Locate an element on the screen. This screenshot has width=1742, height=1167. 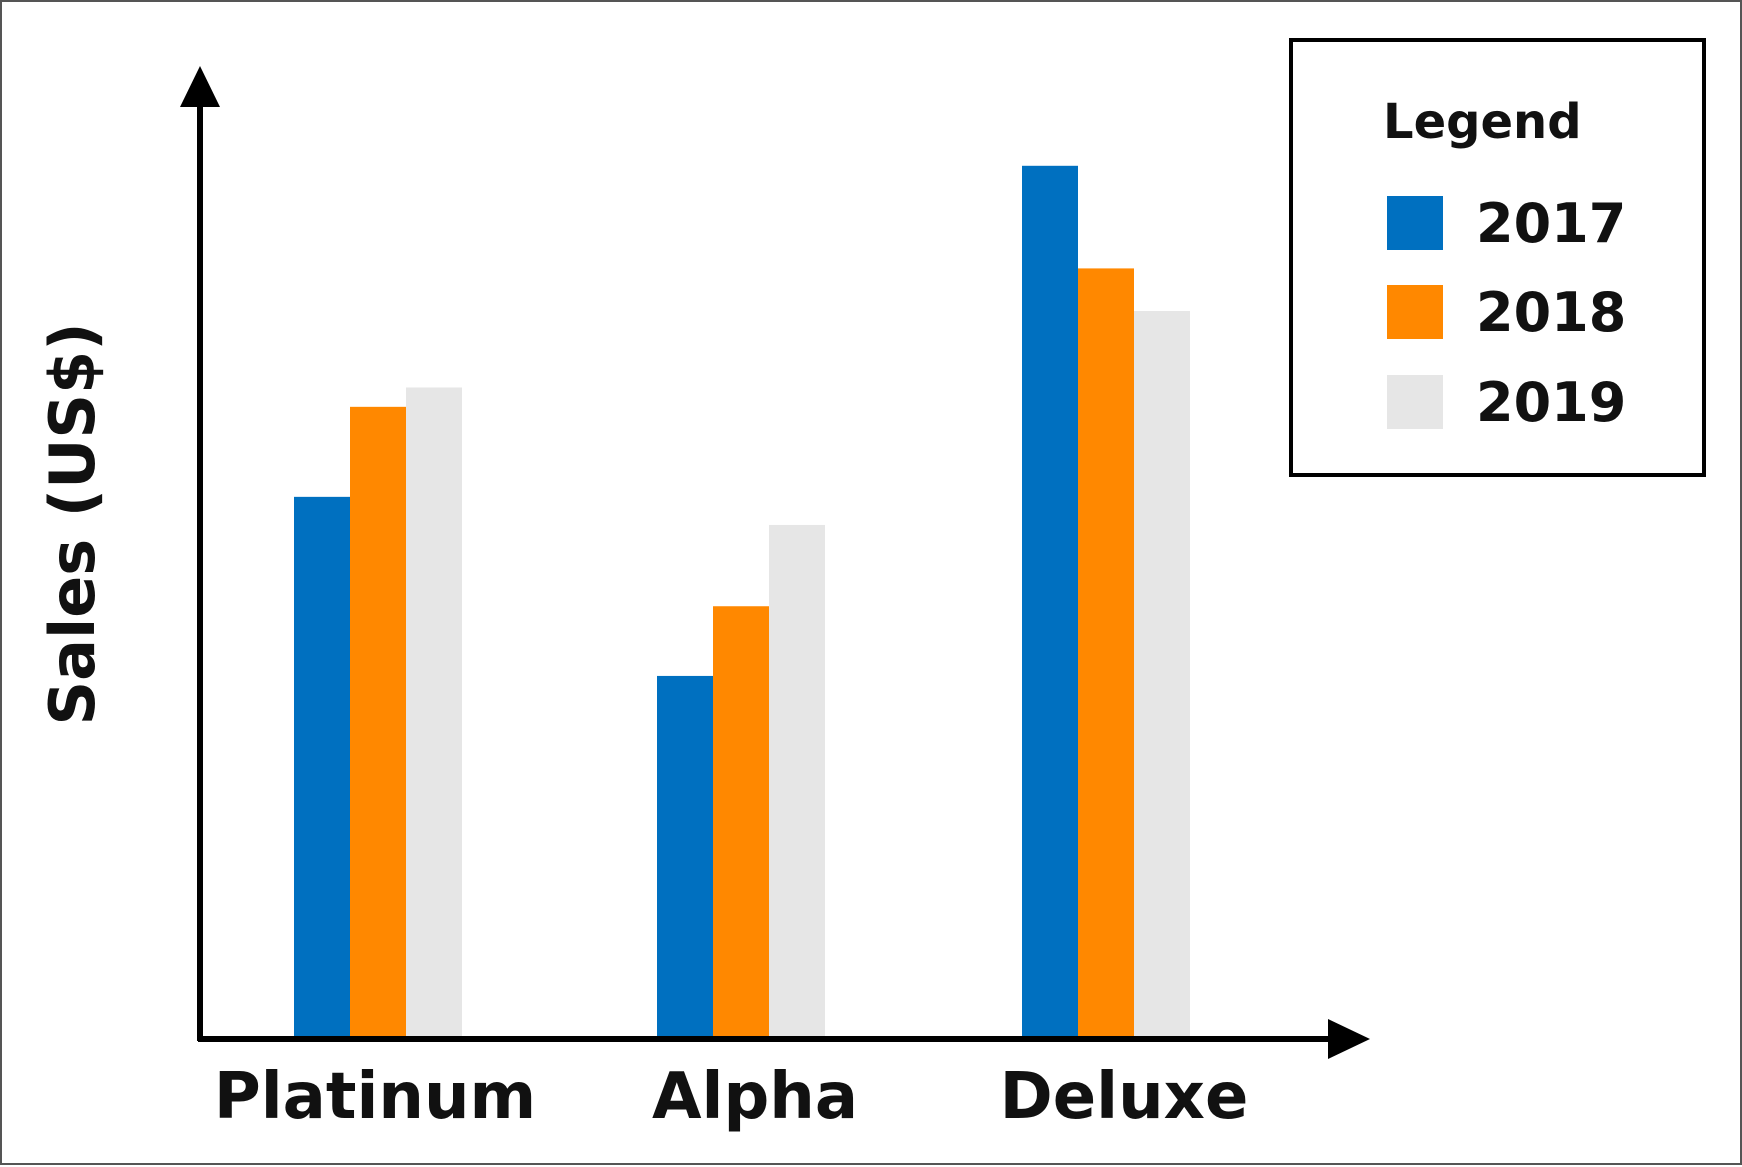
x-axis-arrow-icon is located at coordinates (1349, 1039).